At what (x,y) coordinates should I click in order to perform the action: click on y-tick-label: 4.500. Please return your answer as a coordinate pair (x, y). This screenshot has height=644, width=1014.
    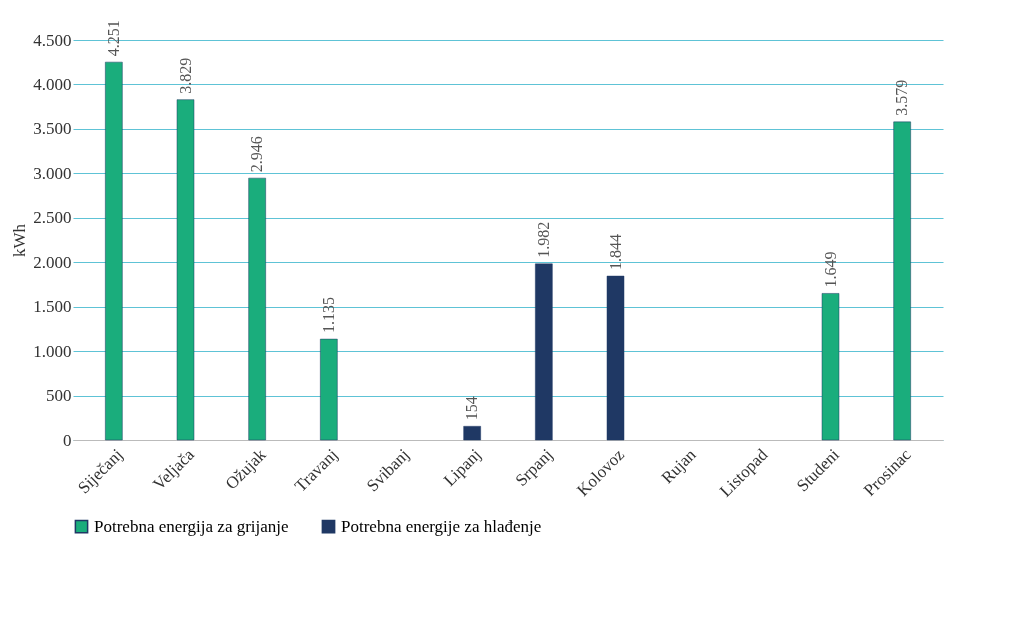
    Looking at the image, I should click on (52, 40).